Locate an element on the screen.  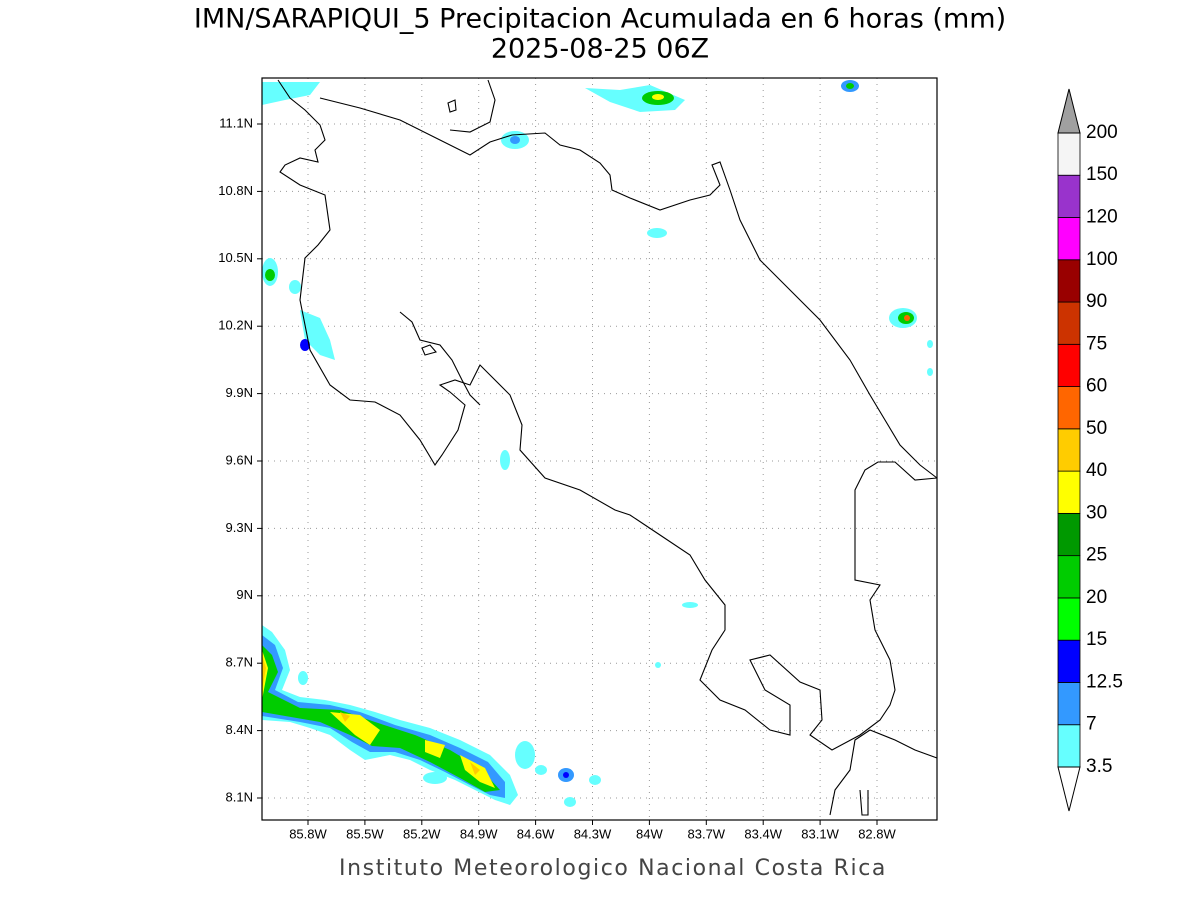
lon-label: 85.2W is located at coordinates (422, 833).